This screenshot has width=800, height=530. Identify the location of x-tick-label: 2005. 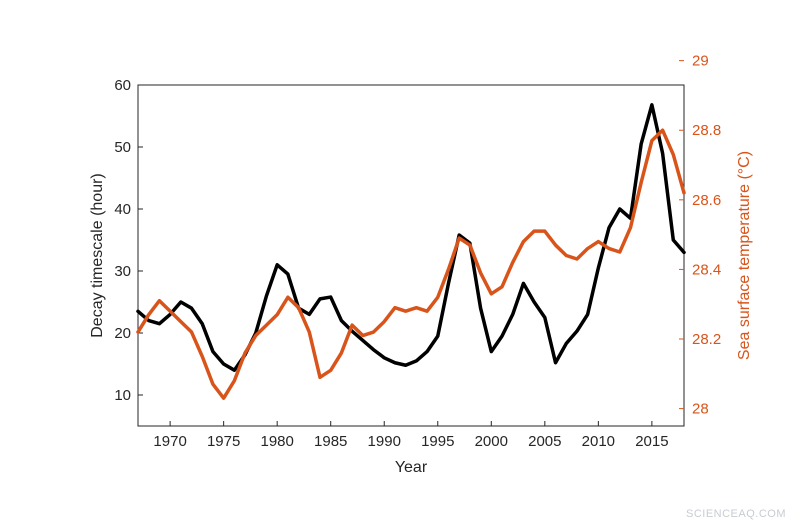
(544, 441).